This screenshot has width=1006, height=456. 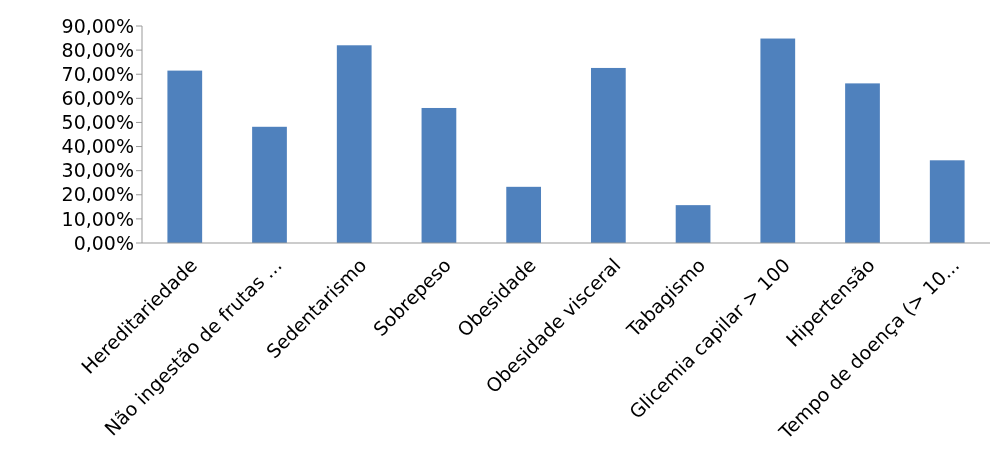 What do you see at coordinates (103, 242) in the screenshot?
I see `y-tick-label: 0,00%` at bounding box center [103, 242].